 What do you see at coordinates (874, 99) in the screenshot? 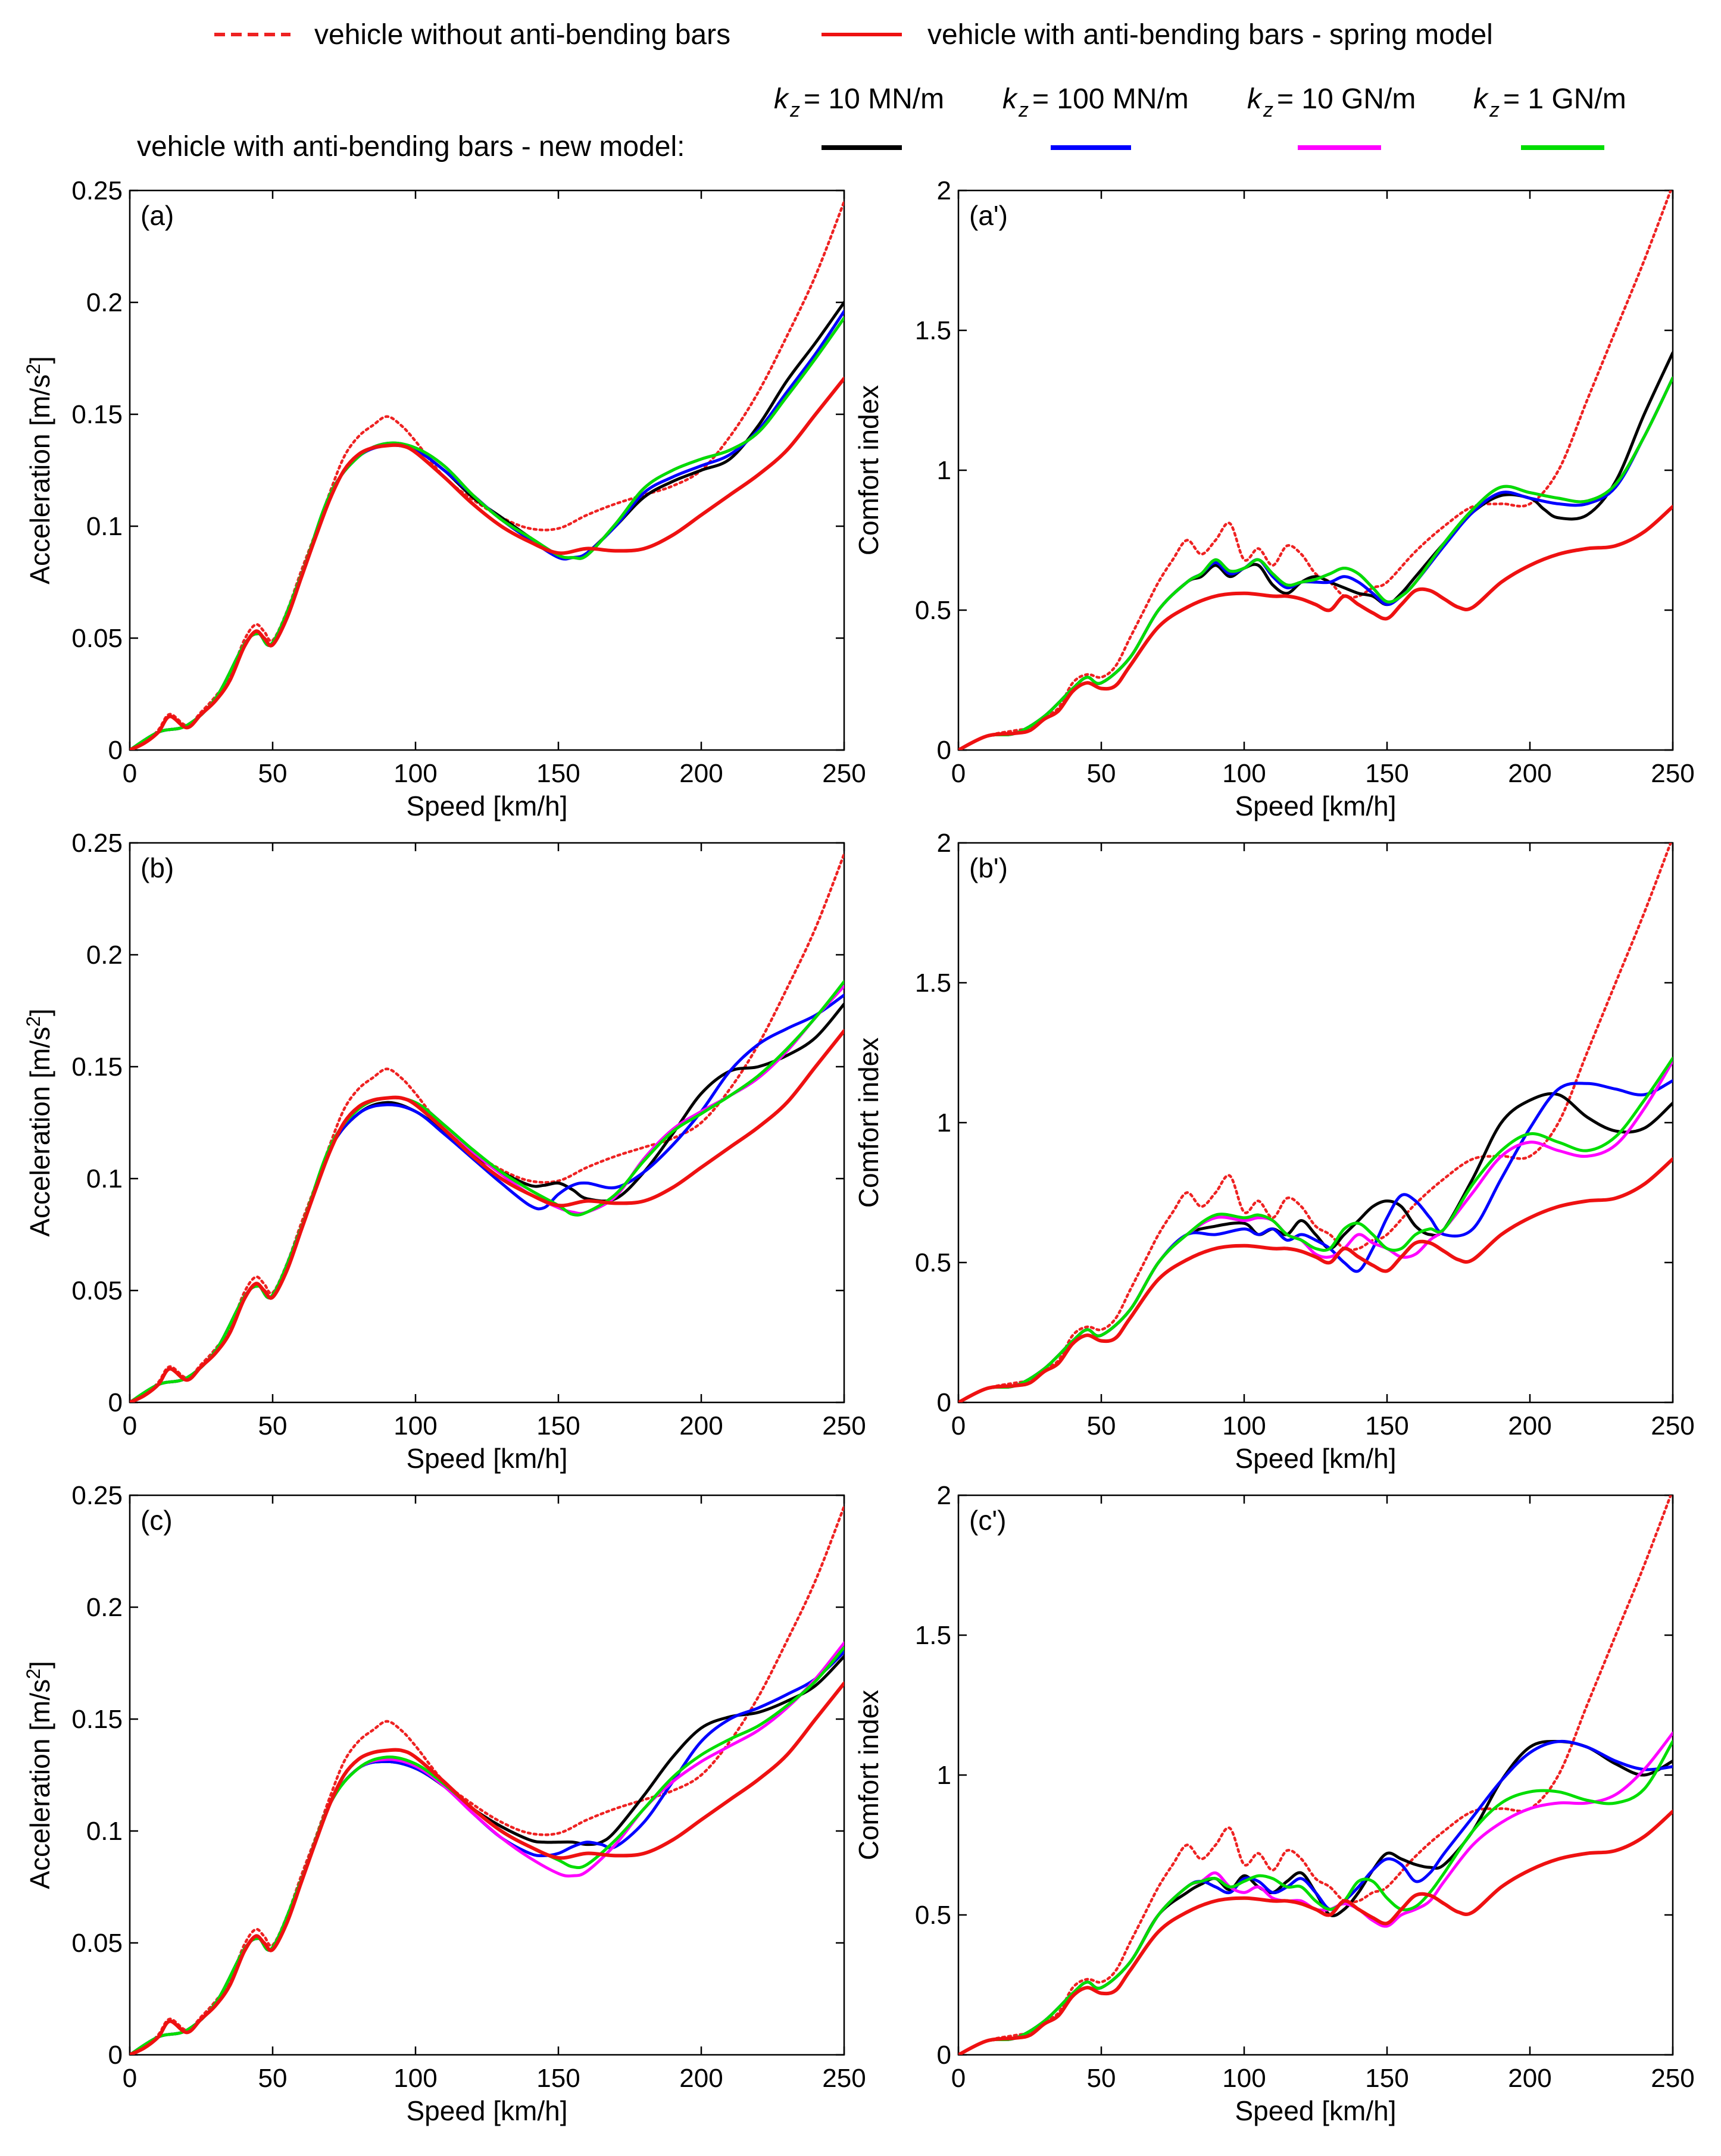
I see `kz-value: = 10 MN/m` at bounding box center [874, 99].